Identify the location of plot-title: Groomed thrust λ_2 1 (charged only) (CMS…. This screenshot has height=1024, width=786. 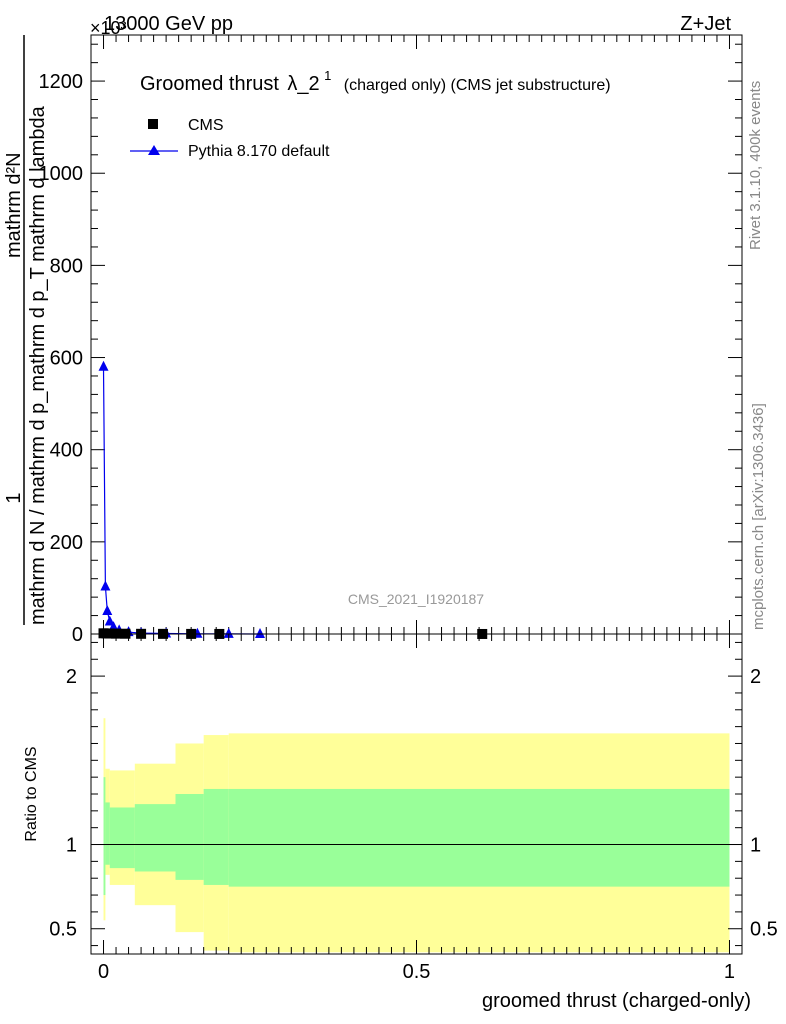
(375, 81).